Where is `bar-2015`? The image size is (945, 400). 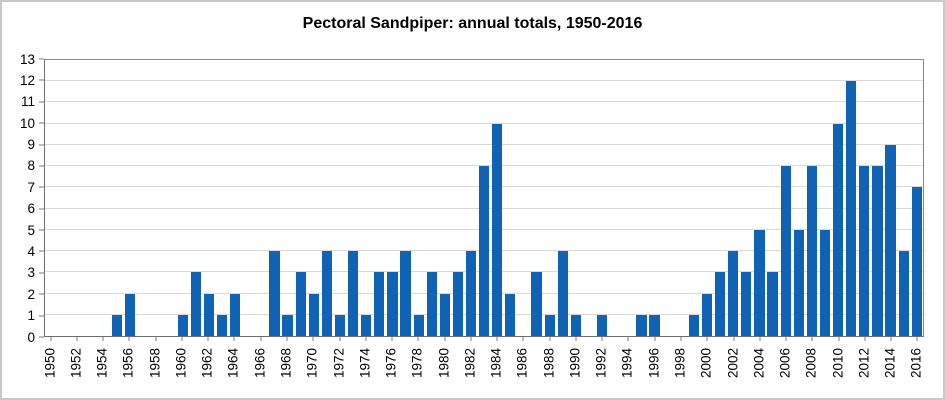 bar-2015 is located at coordinates (903, 293).